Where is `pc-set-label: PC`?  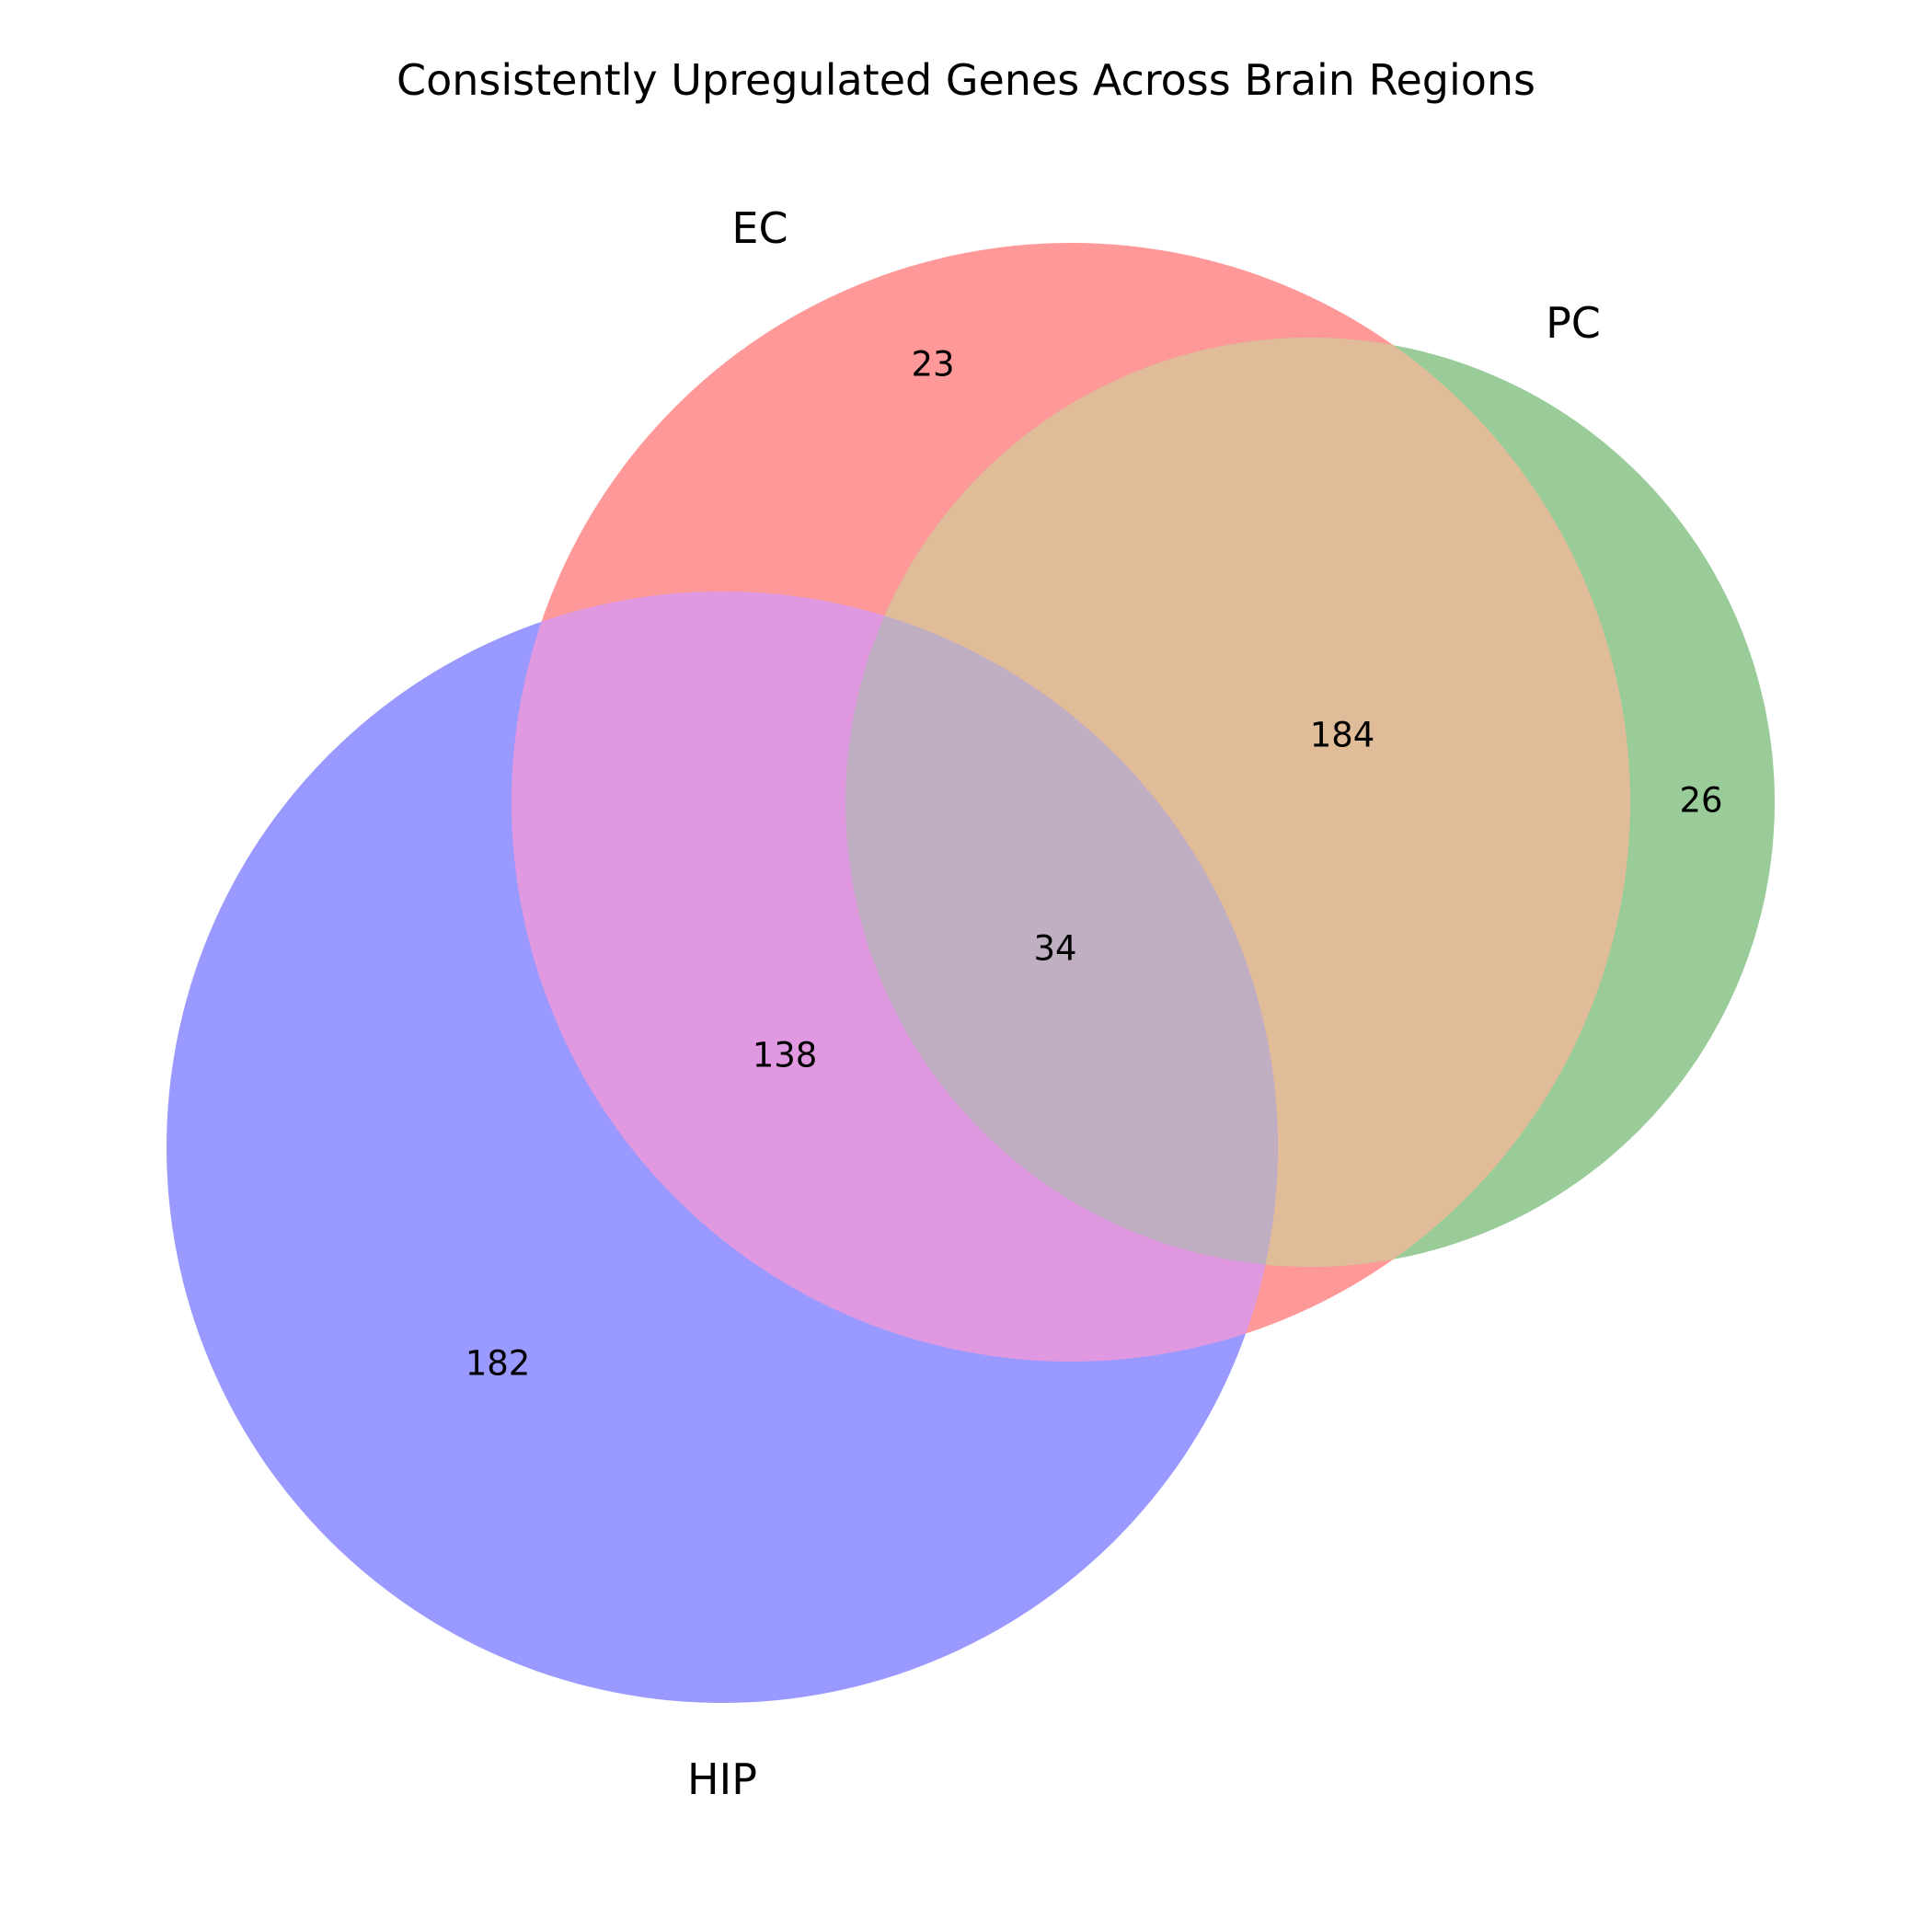
pc-set-label: PC is located at coordinates (1573, 323).